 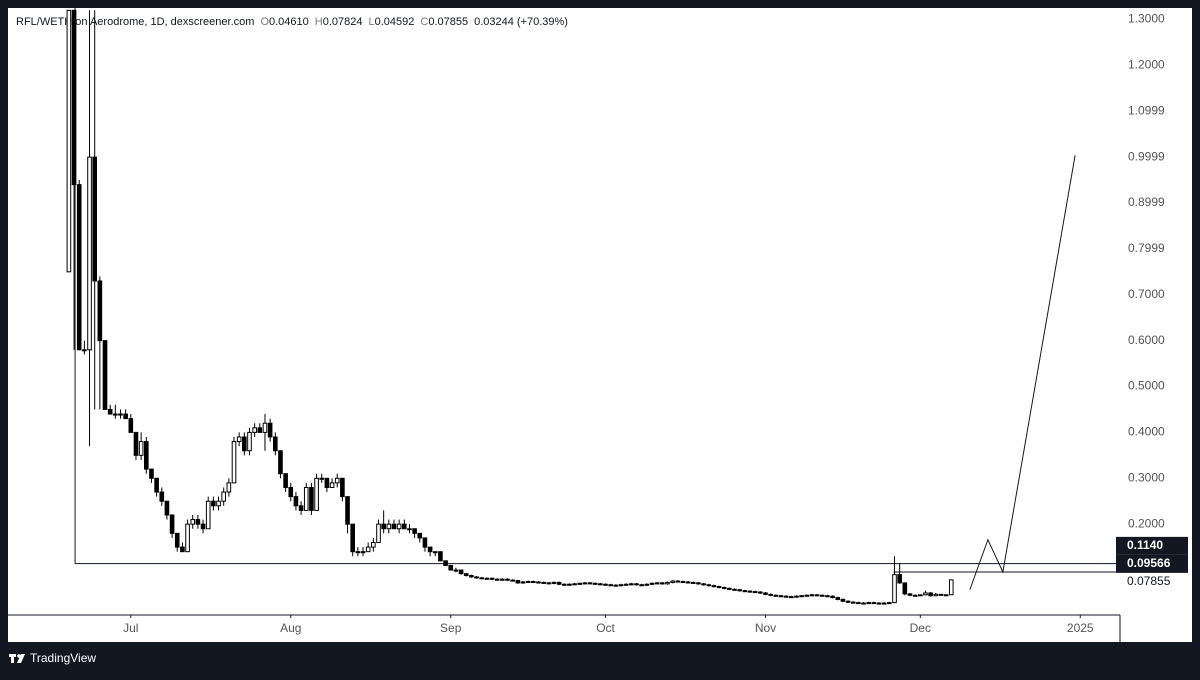 What do you see at coordinates (290, 628) in the screenshot?
I see `x-tick-label: Aug` at bounding box center [290, 628].